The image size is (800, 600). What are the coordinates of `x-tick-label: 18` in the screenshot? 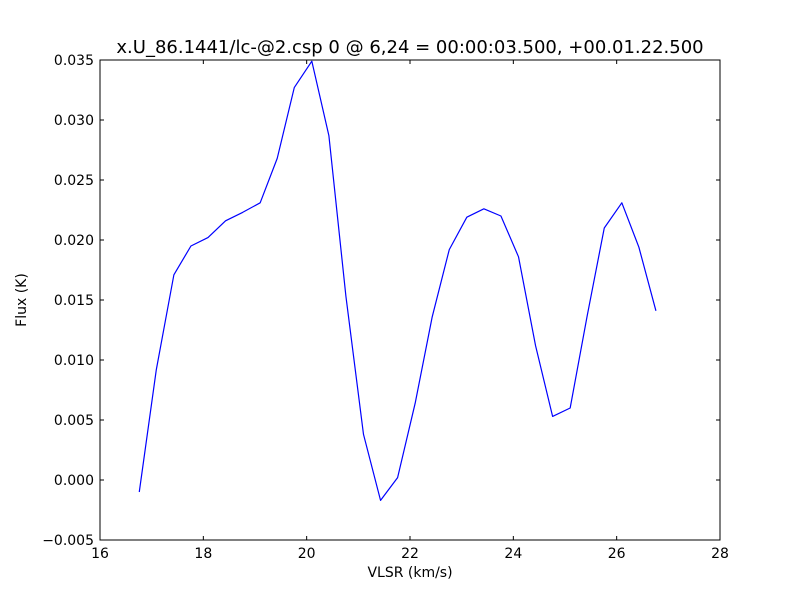 It's located at (203, 554).